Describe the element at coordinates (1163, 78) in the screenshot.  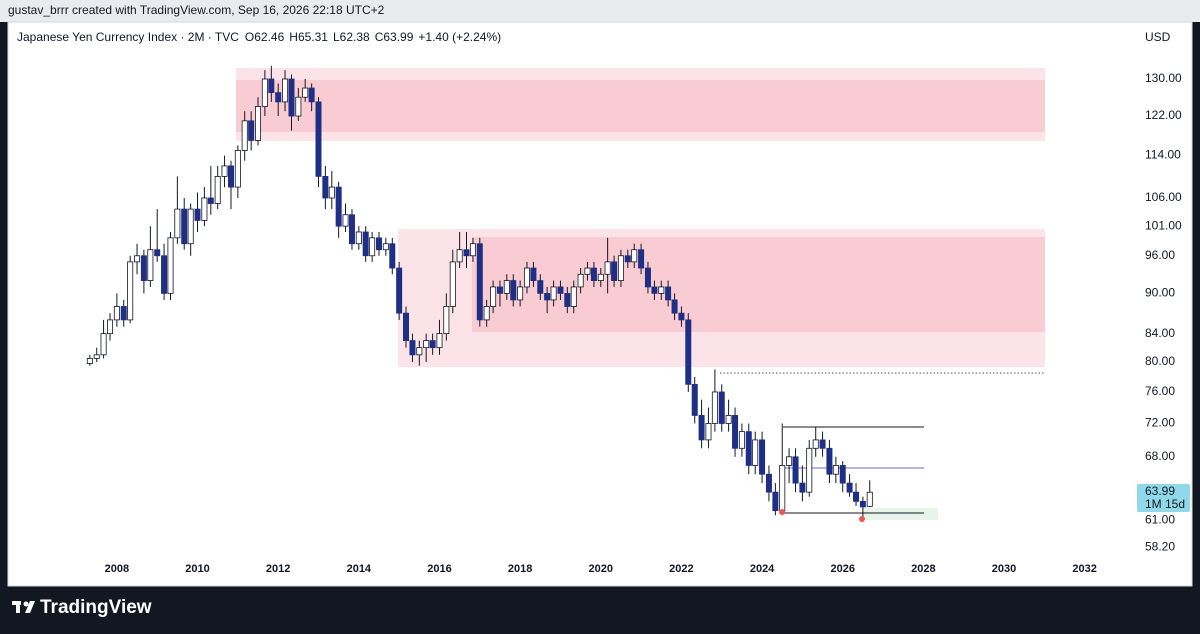
I see `y-tick-label: 130.00` at that location.